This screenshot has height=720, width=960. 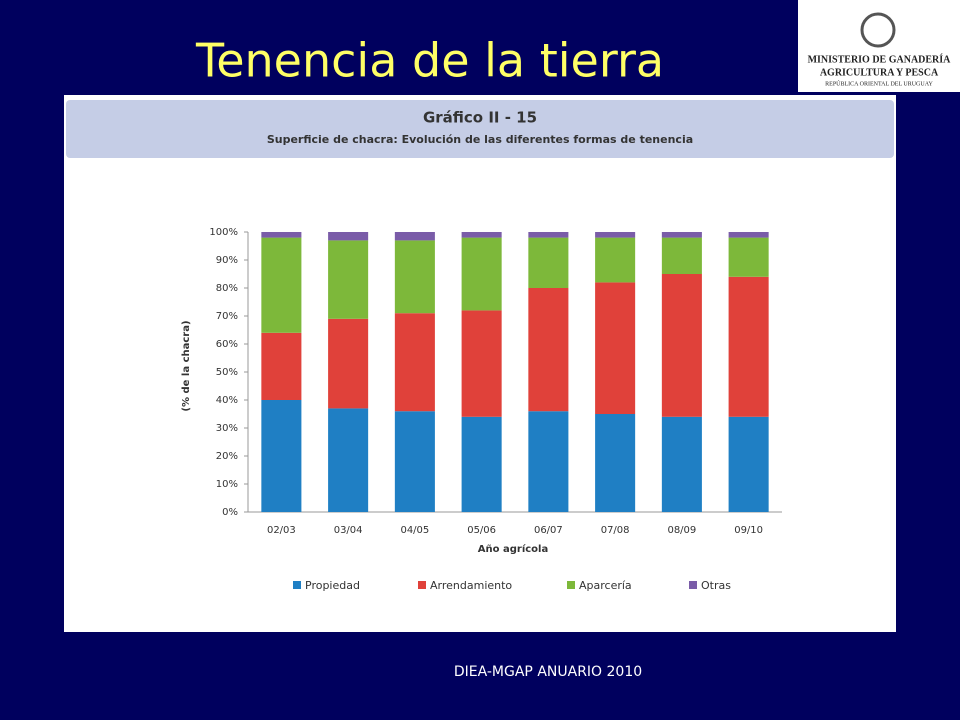 What do you see at coordinates (230, 512) in the screenshot?
I see `y-tick-label: 0%` at bounding box center [230, 512].